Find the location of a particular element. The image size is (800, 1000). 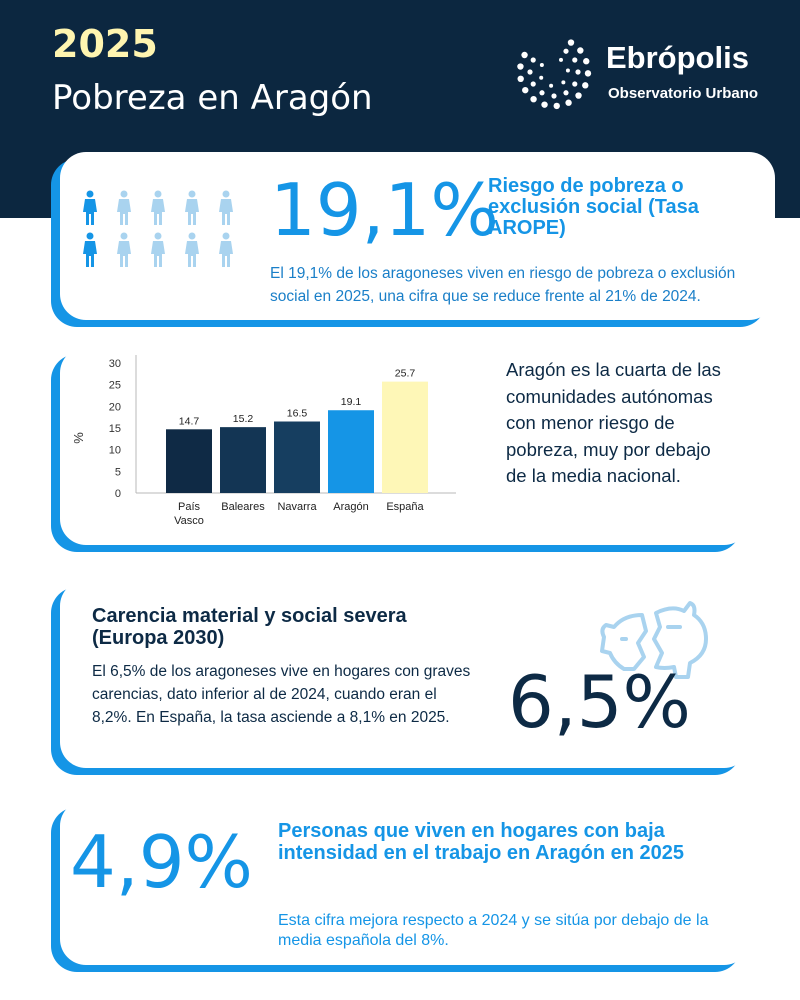

y-tick-label: 10 is located at coordinates (115, 451).